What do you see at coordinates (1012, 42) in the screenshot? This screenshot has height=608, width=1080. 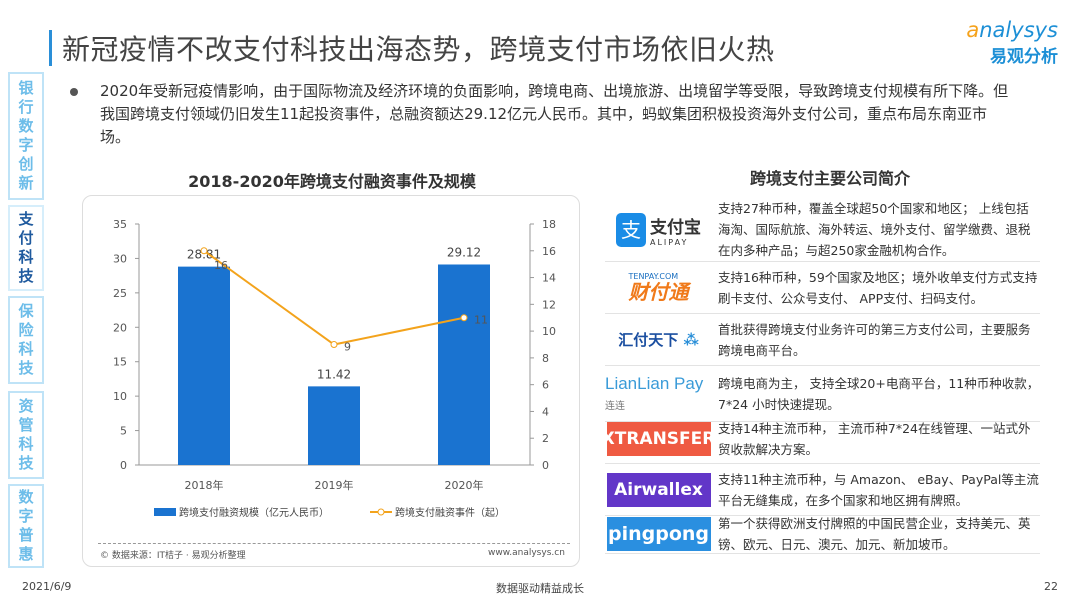 I see `analysys-logo: analysys 易观分析` at bounding box center [1012, 42].